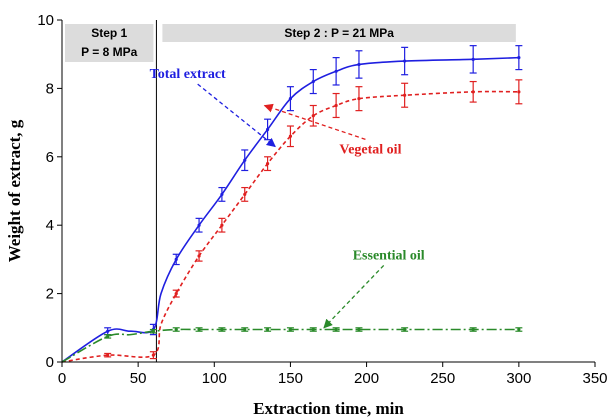  What do you see at coordinates (290, 378) in the screenshot?
I see `x-tick-label: 150` at bounding box center [290, 378].